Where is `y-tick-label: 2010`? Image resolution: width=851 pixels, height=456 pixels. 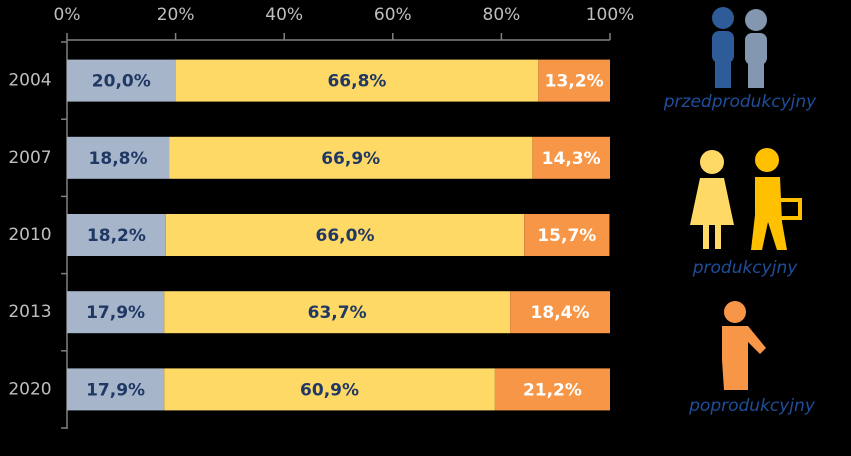
y-tick-label: 2010 is located at coordinates (29, 235).